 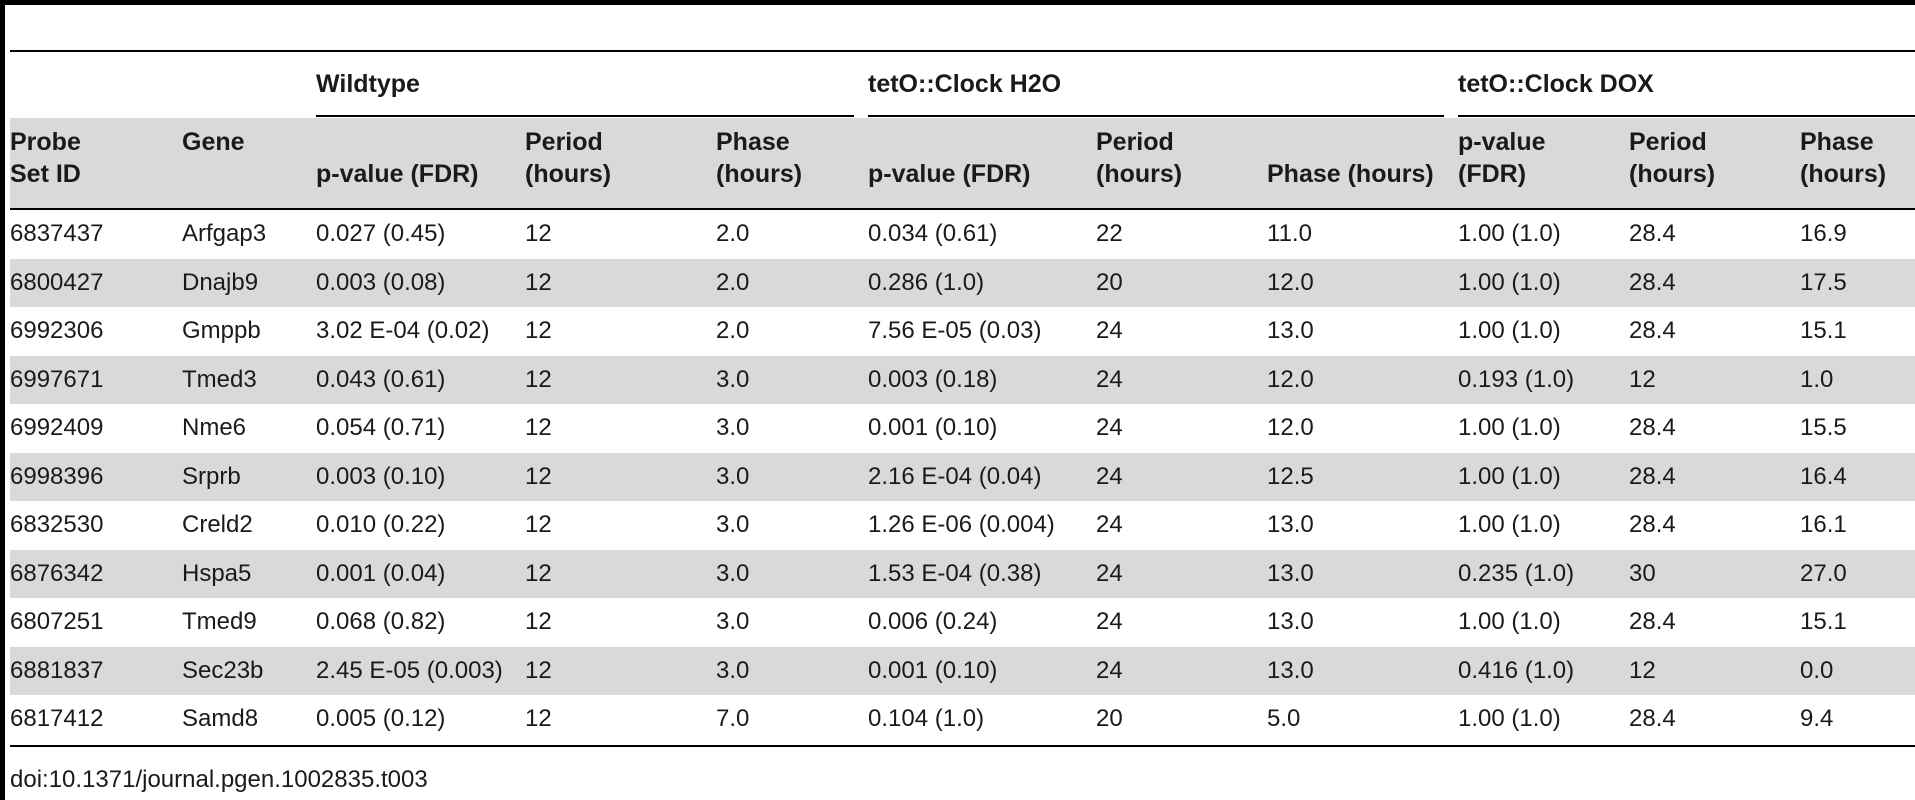 I want to click on column-header: Gene, so click(x=213, y=142).